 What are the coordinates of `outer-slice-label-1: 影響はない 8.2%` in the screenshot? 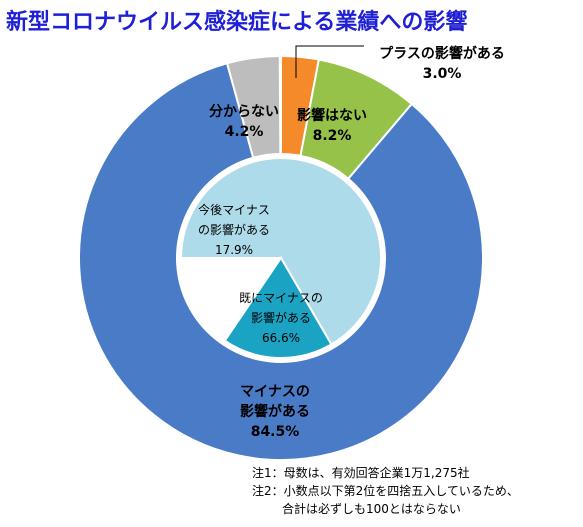 It's located at (332, 125).